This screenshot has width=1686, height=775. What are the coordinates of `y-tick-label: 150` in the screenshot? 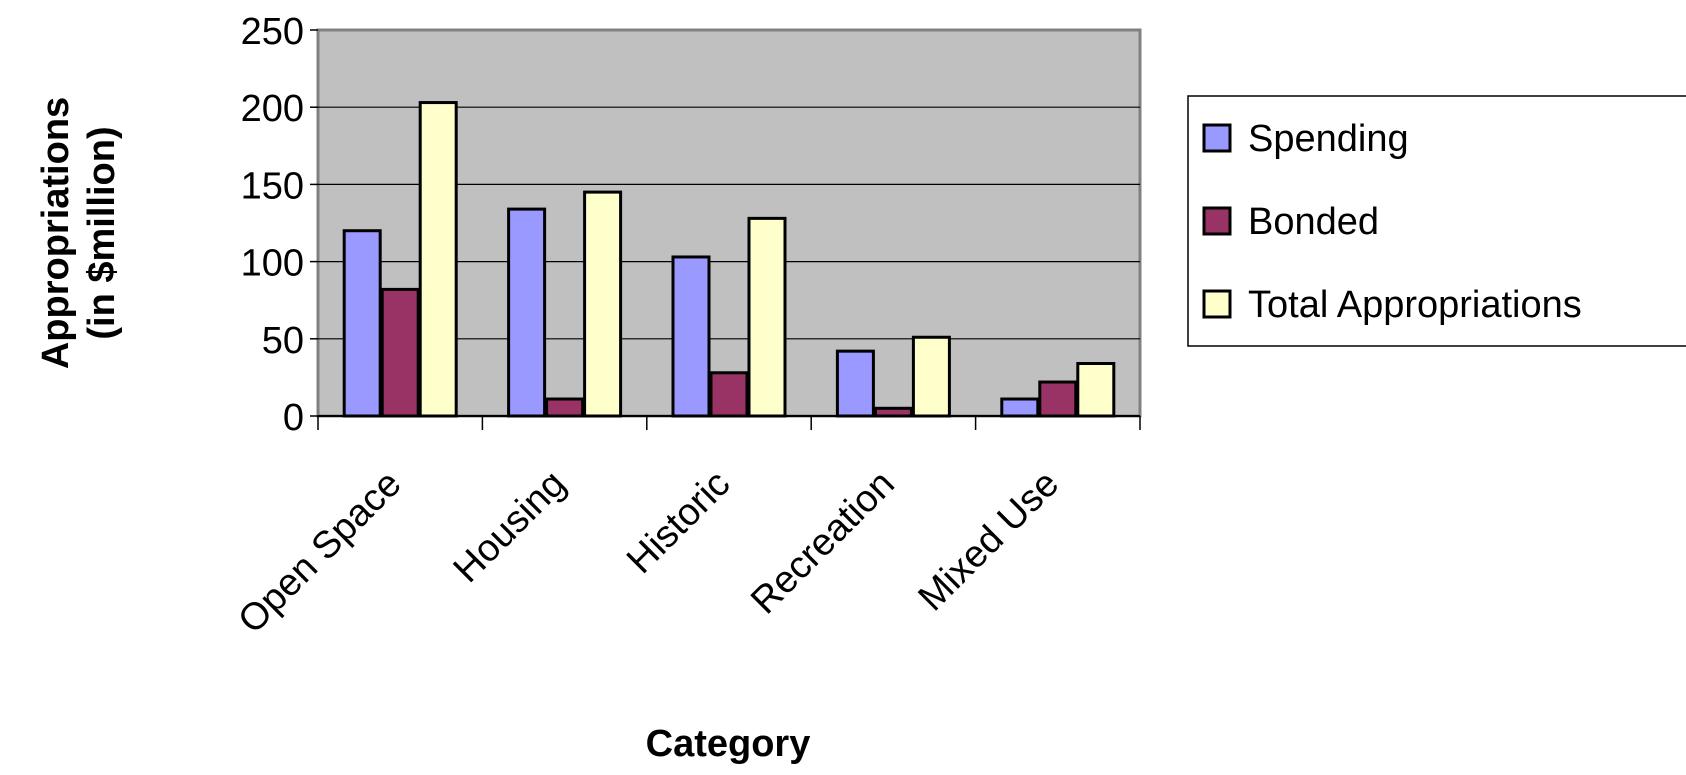 It's located at (272, 186).